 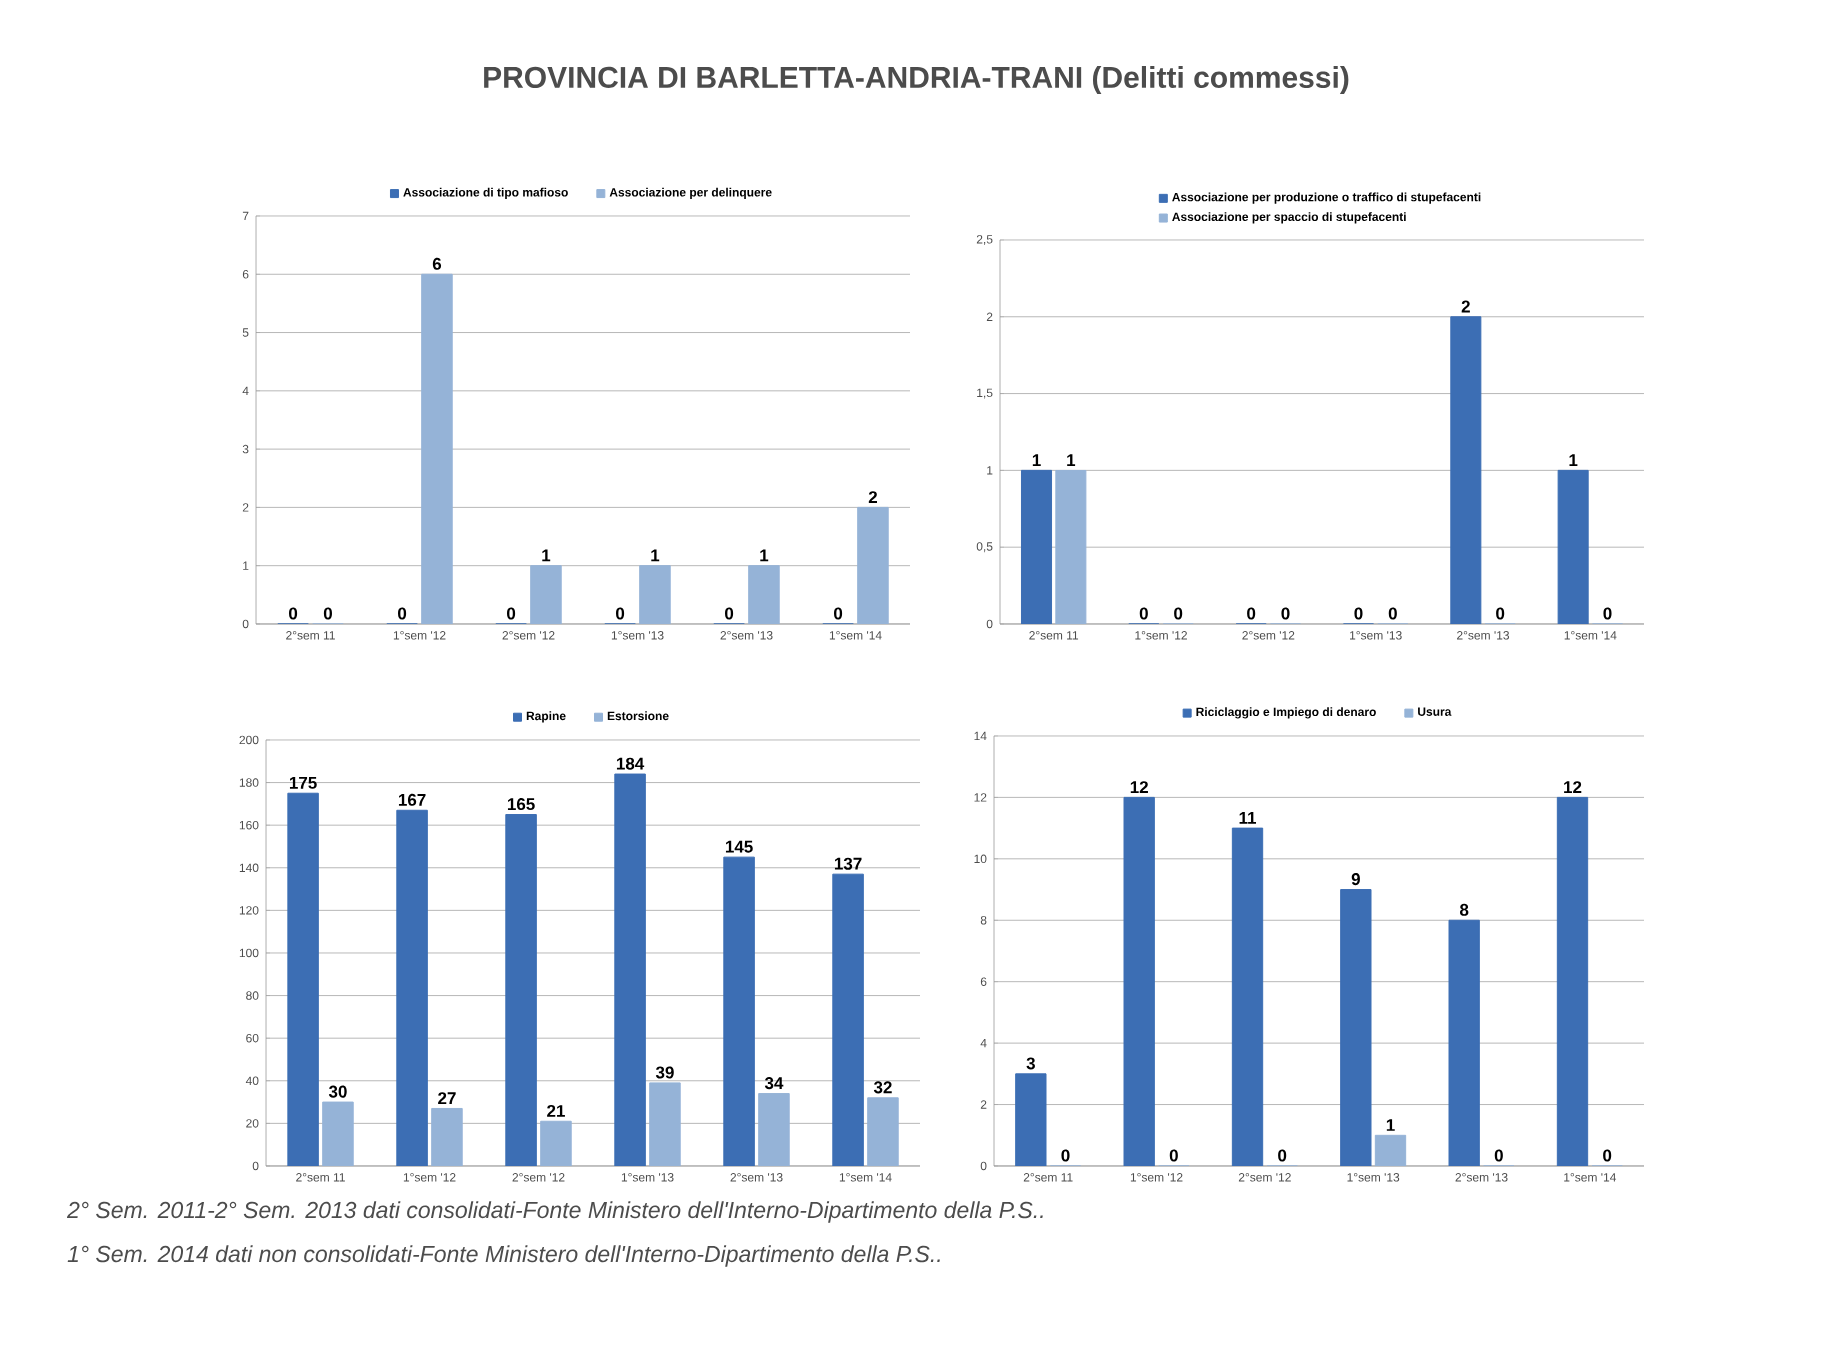 I want to click on data-label: 30, so click(x=337, y=1091).